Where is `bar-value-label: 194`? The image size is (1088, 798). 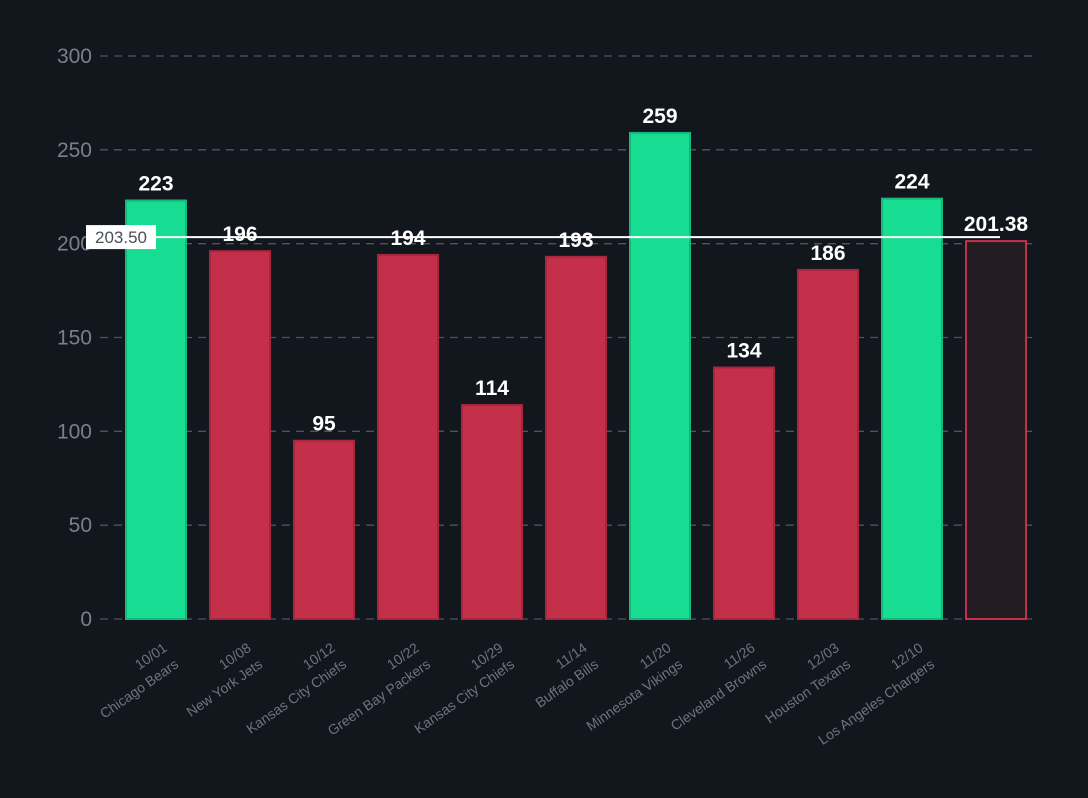 bar-value-label: 194 is located at coordinates (407, 238).